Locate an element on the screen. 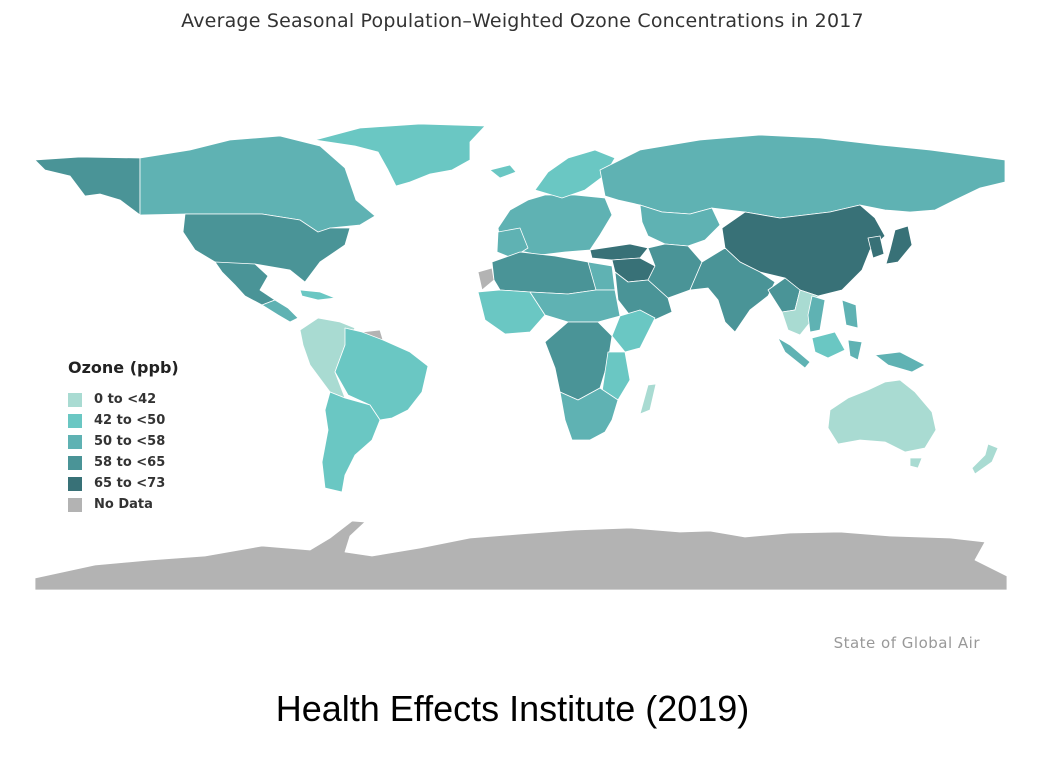 The width and height of the screenshot is (1045, 761). legend-label: No Data is located at coordinates (123, 504).